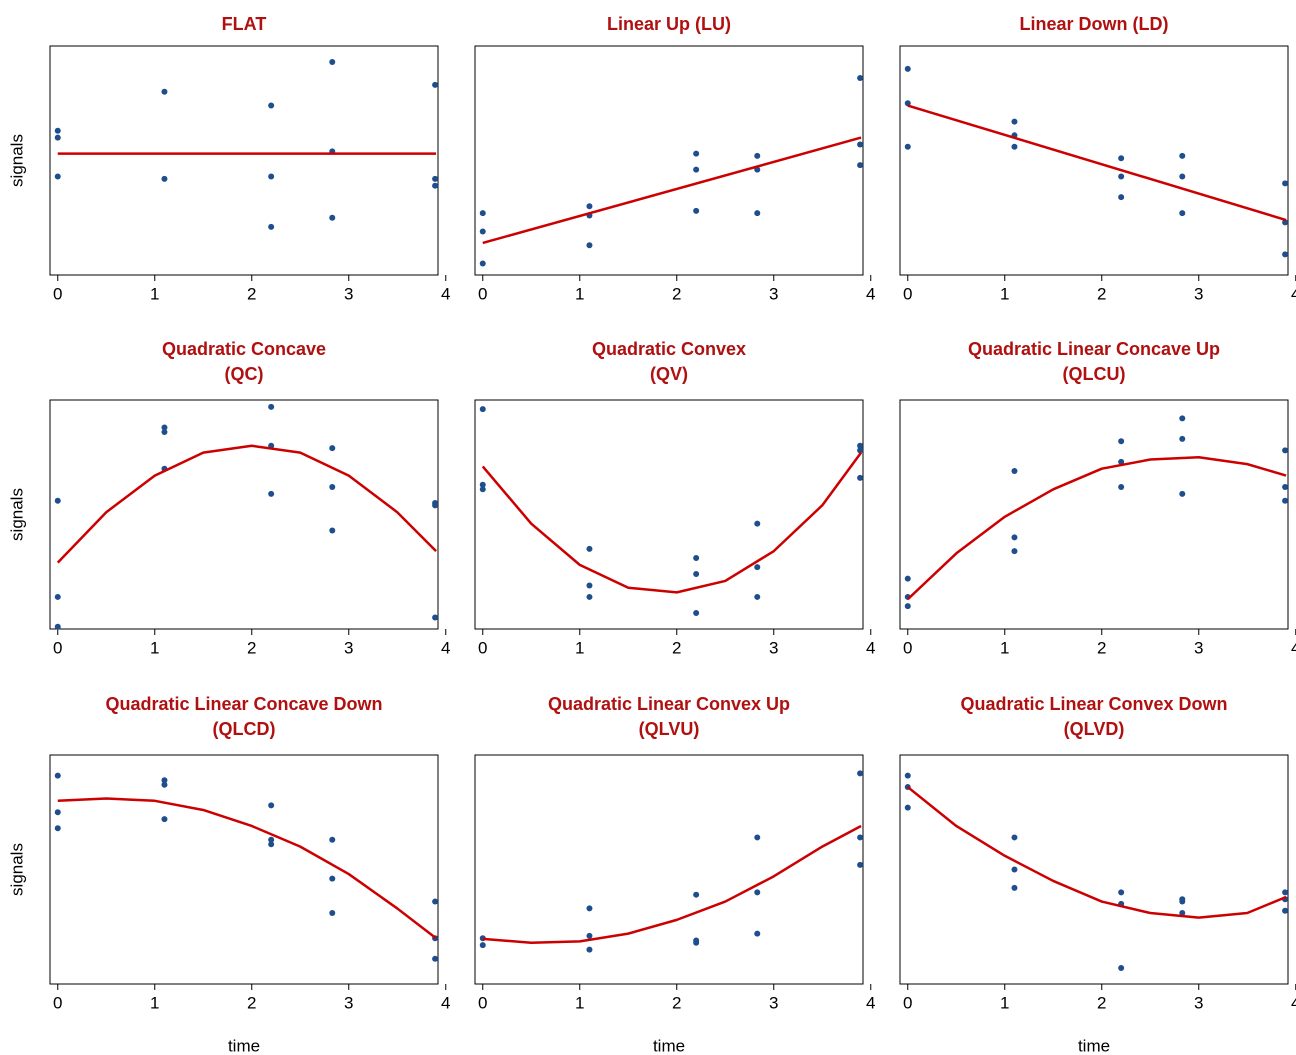  Describe the element at coordinates (243, 704) in the screenshot. I see `chart-title: Quadratic Linear Concave Down` at that location.